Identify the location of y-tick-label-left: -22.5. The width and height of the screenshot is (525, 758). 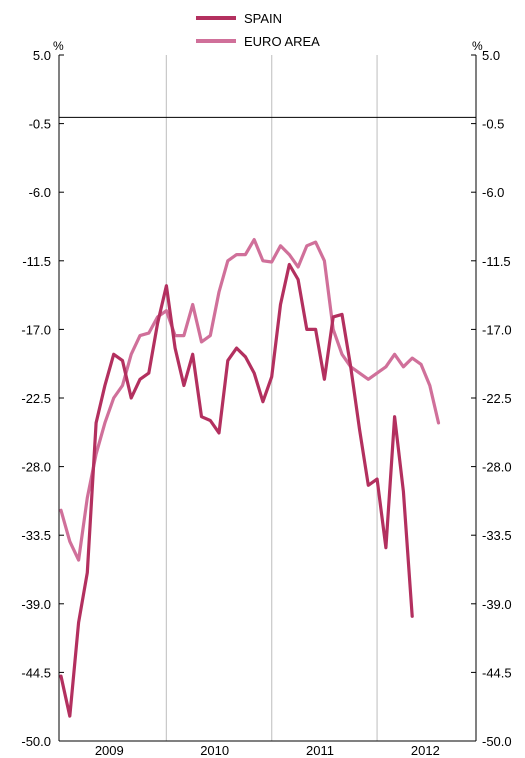
(36, 398).